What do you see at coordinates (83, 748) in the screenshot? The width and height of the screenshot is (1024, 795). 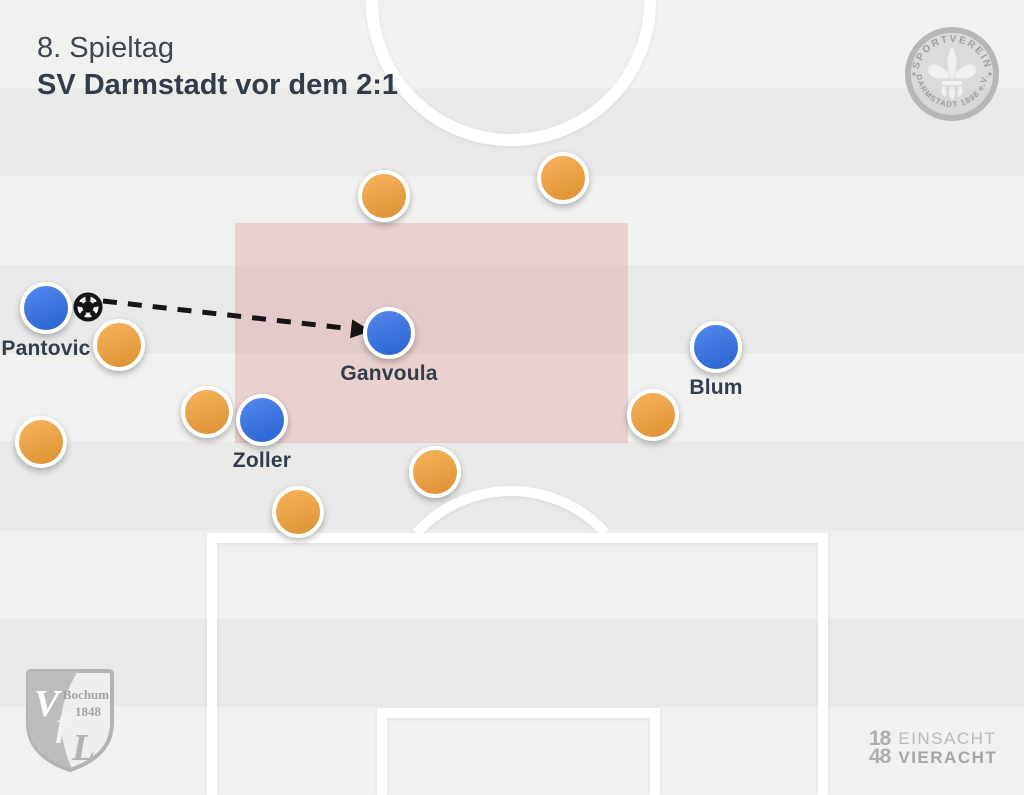 I see `svg-text: L` at bounding box center [83, 748].